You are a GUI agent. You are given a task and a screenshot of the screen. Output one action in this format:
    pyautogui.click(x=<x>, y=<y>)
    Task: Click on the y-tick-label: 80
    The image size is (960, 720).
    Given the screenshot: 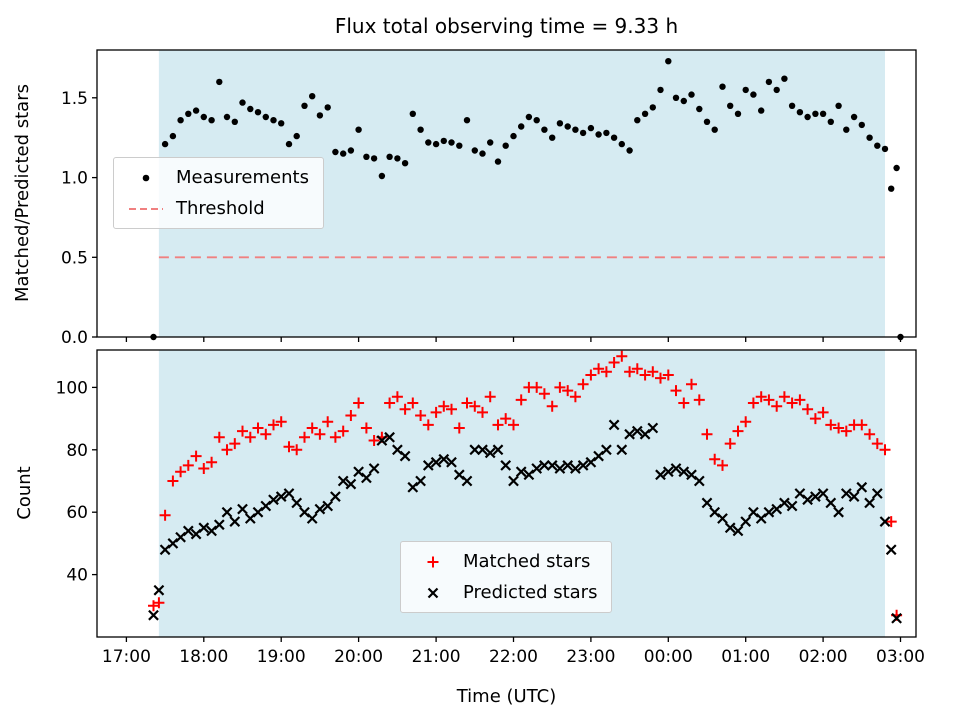 What is the action you would take?
    pyautogui.click(x=77, y=451)
    